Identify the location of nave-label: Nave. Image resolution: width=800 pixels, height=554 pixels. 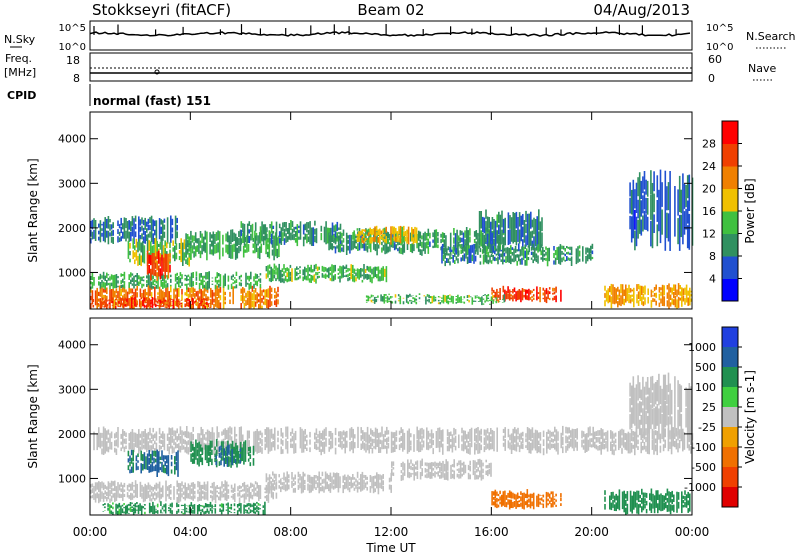
(762, 68).